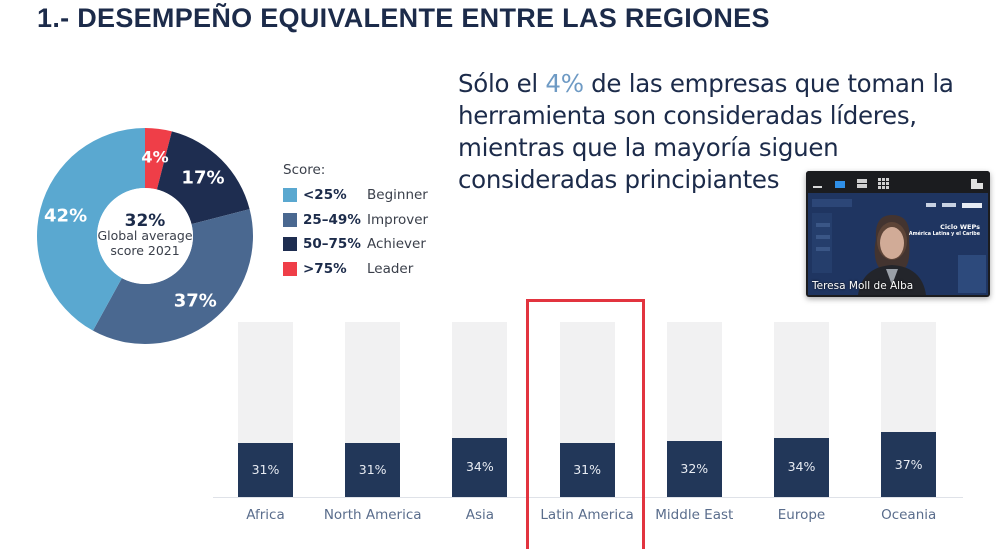 The image size is (996, 549). I want to click on donut-label-leader: 4%, so click(155, 157).